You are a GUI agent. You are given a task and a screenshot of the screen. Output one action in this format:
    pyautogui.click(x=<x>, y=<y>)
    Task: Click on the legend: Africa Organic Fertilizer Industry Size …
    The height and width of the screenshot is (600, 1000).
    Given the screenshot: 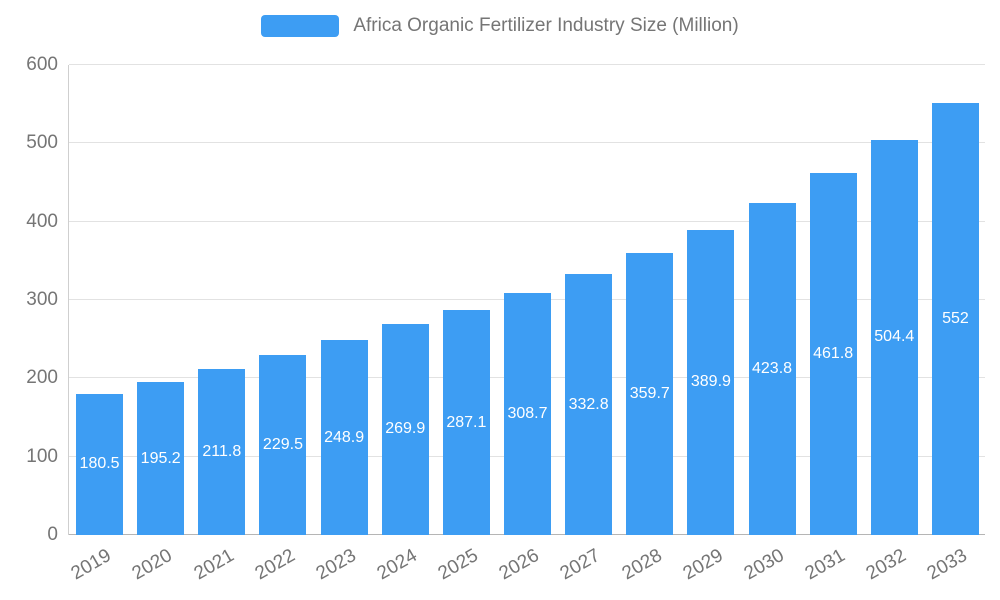 What is the action you would take?
    pyautogui.click(x=500, y=26)
    